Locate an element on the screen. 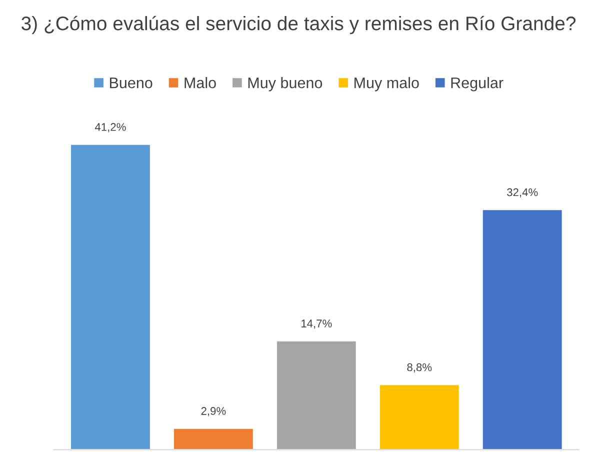  legend-label: Muy malo is located at coordinates (386, 84).